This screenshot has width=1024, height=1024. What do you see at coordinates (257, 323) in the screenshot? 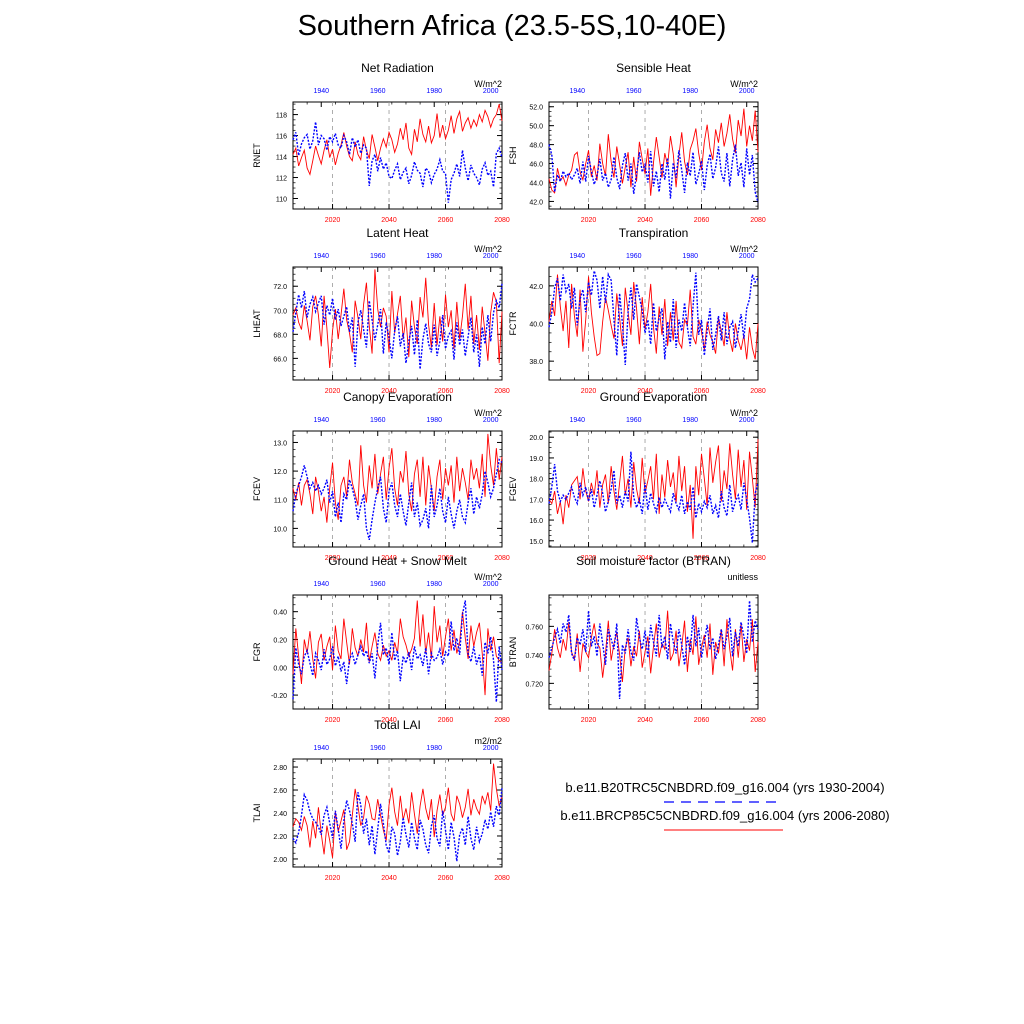
I see `y-axis-label: LHEAT` at bounding box center [257, 323].